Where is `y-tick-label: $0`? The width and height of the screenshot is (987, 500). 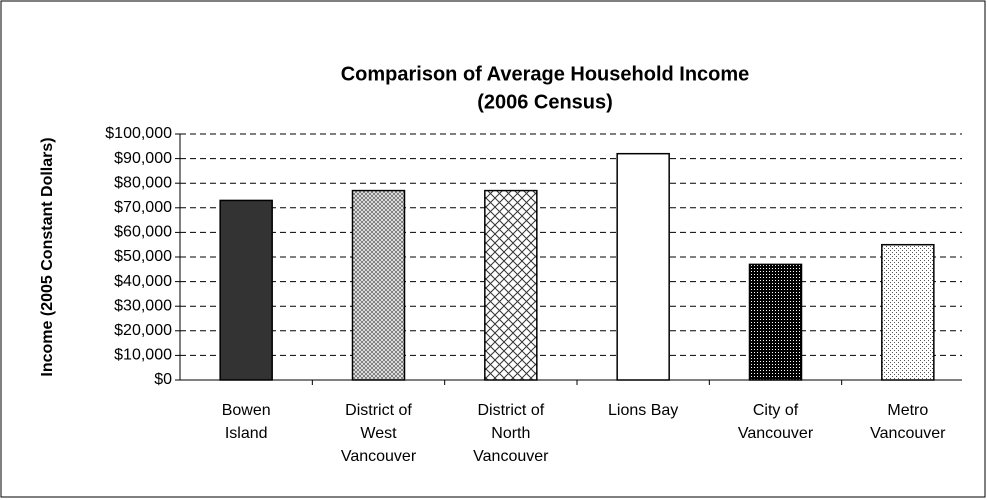 y-tick-label: $0 is located at coordinates (163, 379).